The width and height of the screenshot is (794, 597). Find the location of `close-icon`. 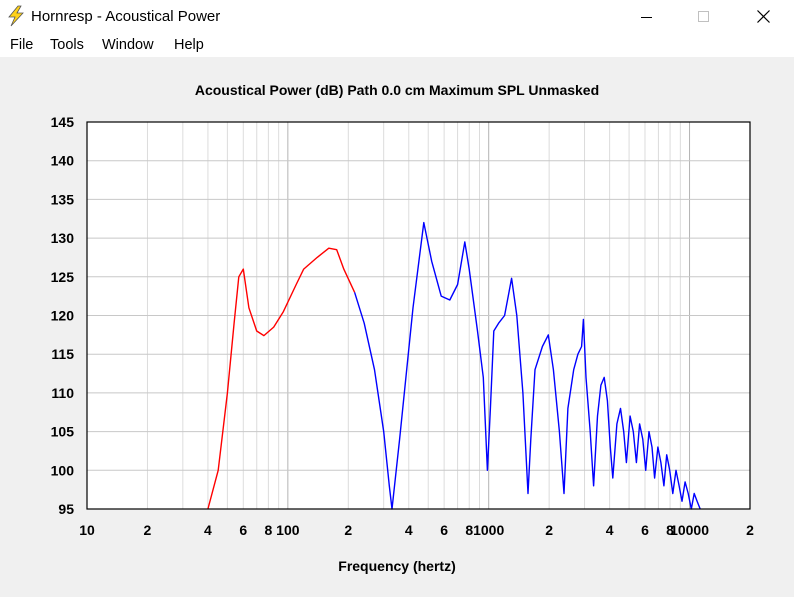

close-icon is located at coordinates (763, 16).